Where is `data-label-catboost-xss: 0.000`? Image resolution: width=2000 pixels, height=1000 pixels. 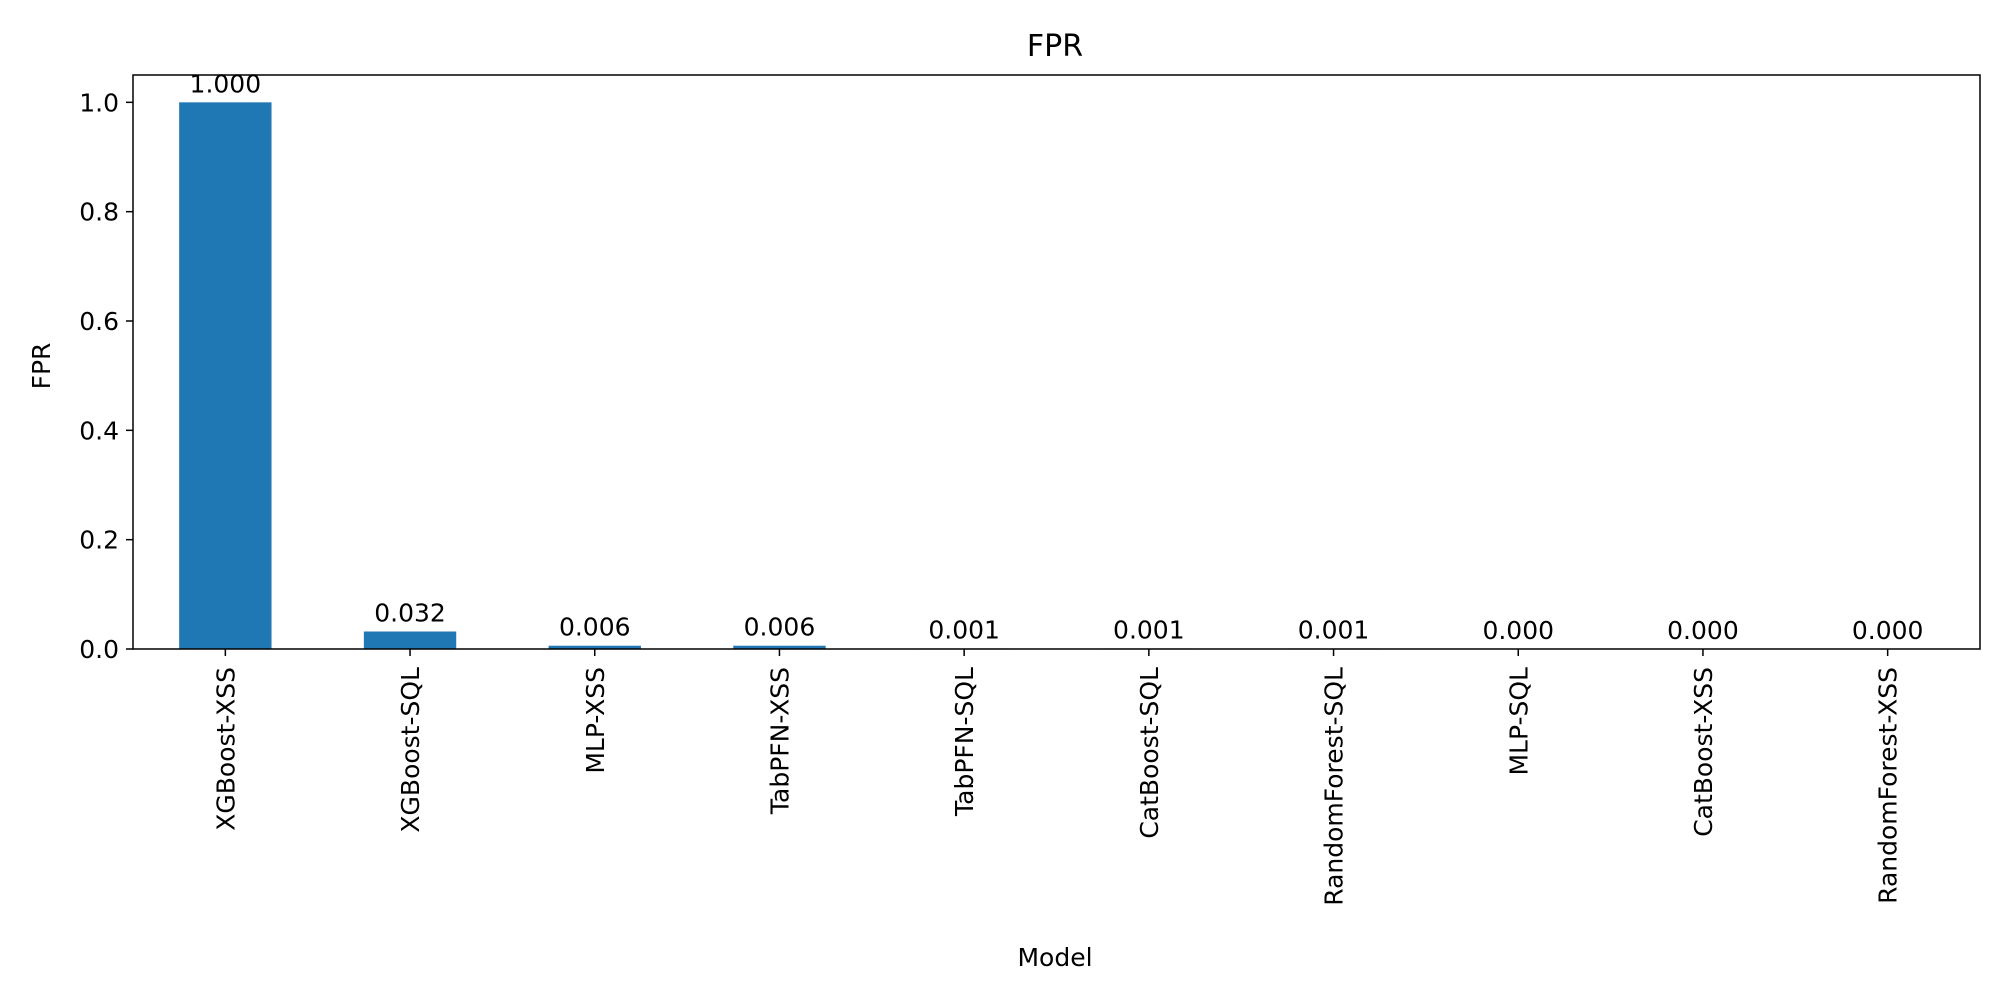 data-label-catboost-xss: 0.000 is located at coordinates (1703, 630).